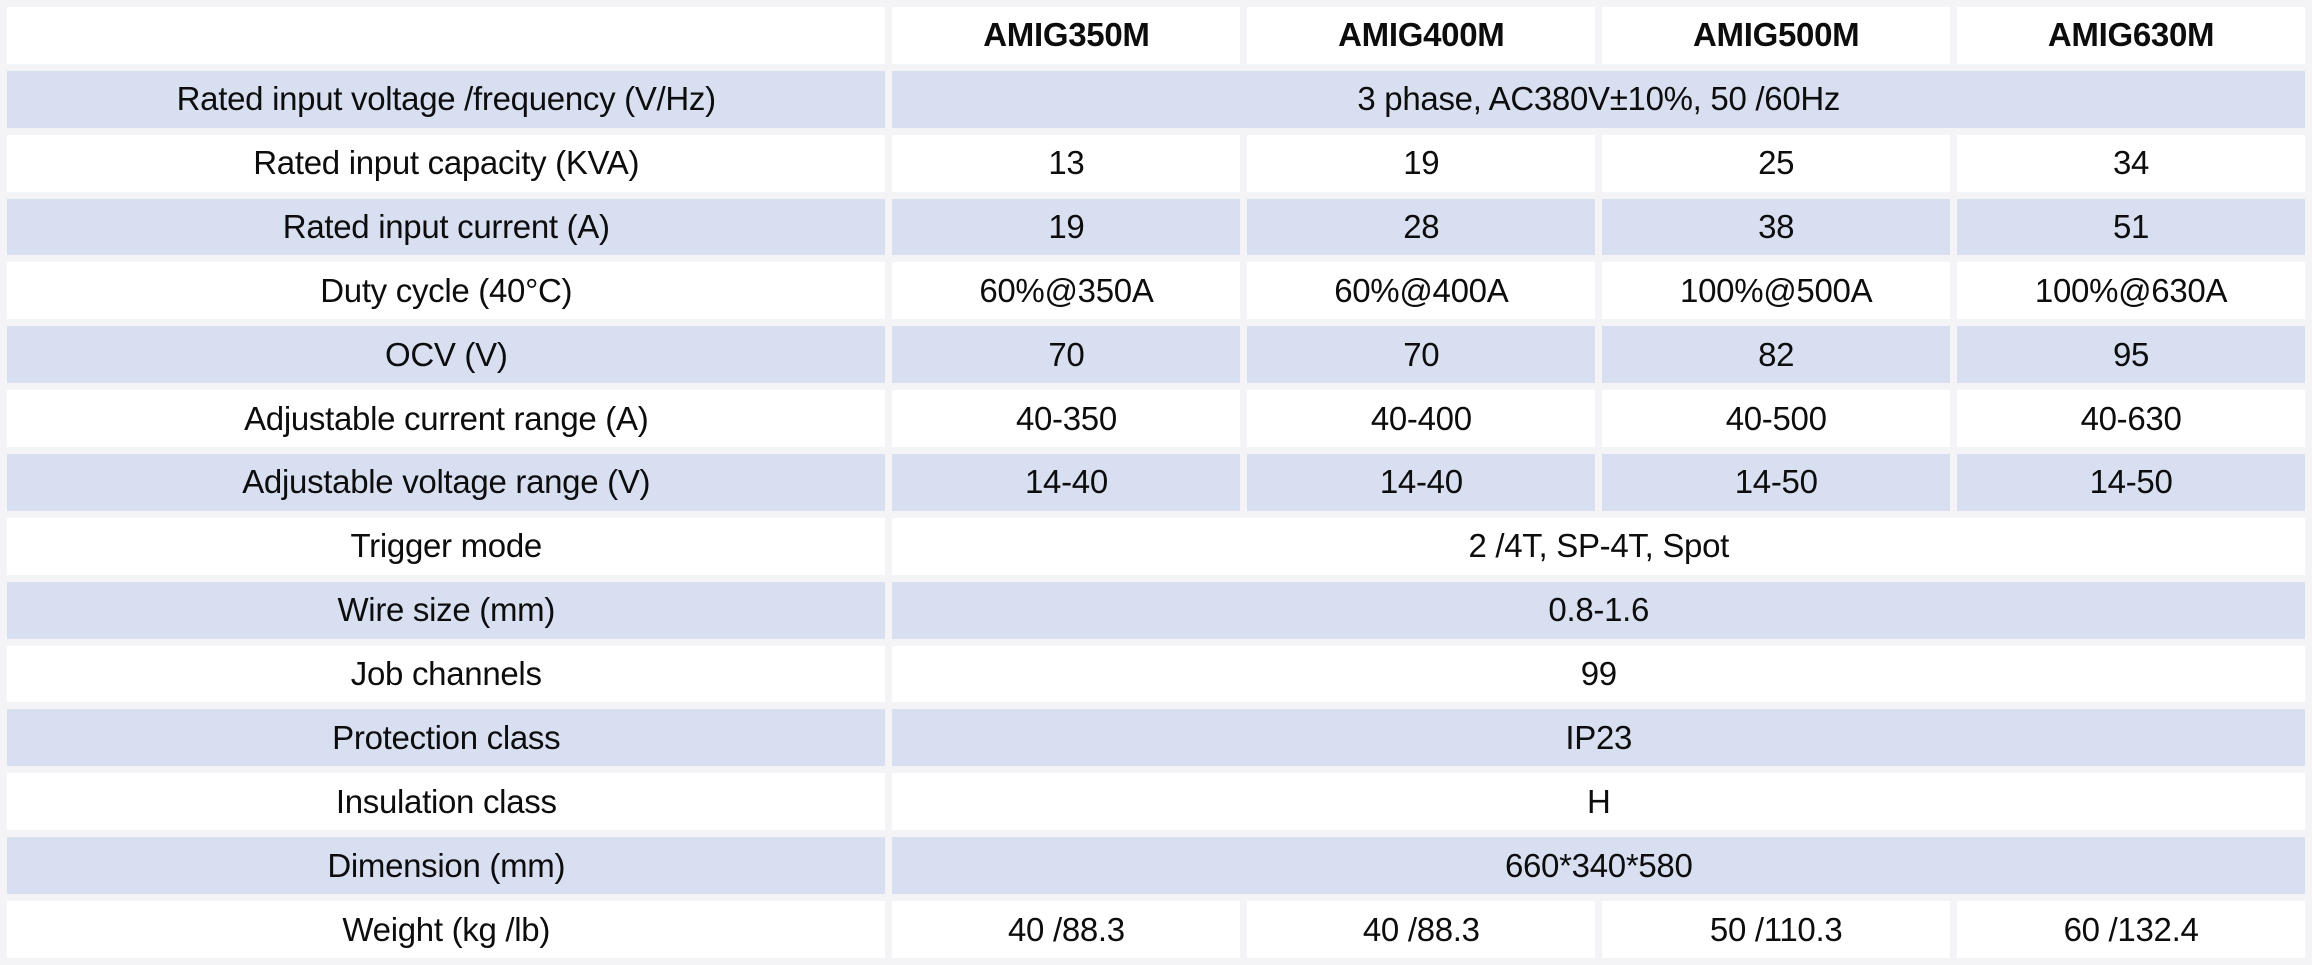  What do you see at coordinates (1066, 163) in the screenshot?
I see `cell-value: 13` at bounding box center [1066, 163].